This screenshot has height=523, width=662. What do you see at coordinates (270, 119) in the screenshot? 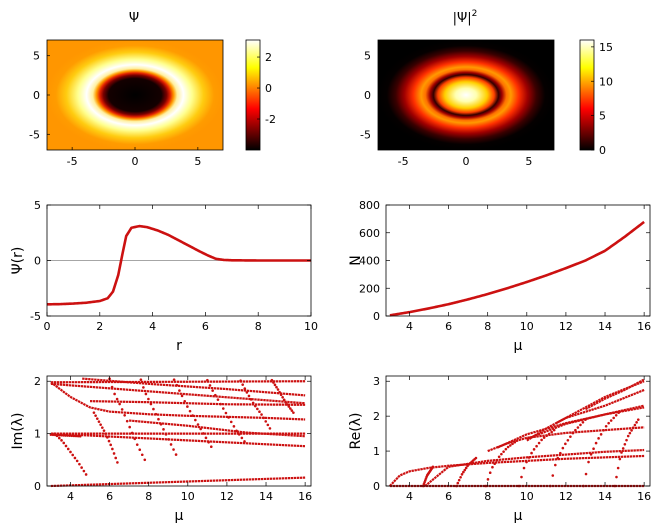
I see `psi-colorbar-cbtick-label: -2` at bounding box center [270, 119].